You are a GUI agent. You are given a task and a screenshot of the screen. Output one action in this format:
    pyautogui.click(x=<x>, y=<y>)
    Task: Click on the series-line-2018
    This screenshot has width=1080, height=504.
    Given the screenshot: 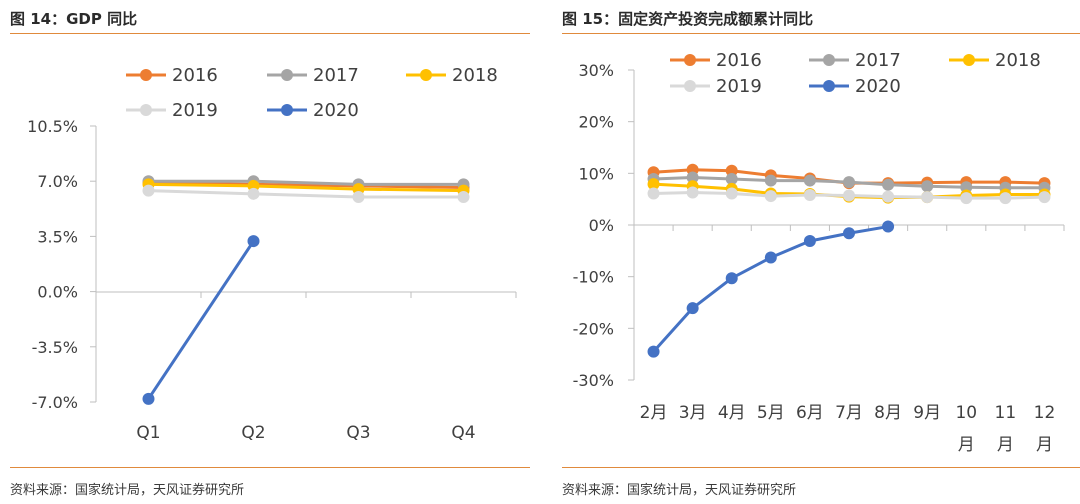 What is the action you would take?
    pyautogui.click(x=306, y=187)
    